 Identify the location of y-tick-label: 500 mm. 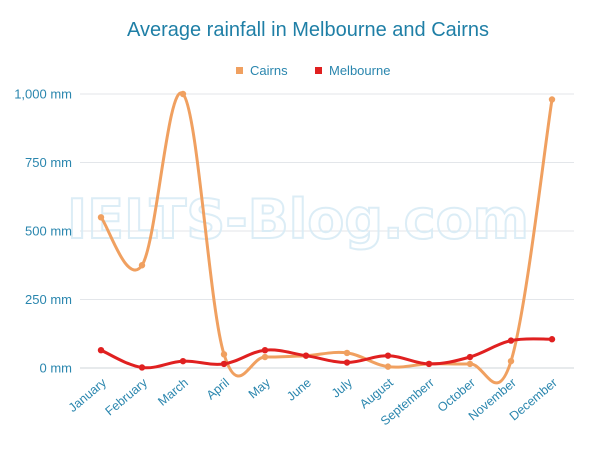
(48, 231).